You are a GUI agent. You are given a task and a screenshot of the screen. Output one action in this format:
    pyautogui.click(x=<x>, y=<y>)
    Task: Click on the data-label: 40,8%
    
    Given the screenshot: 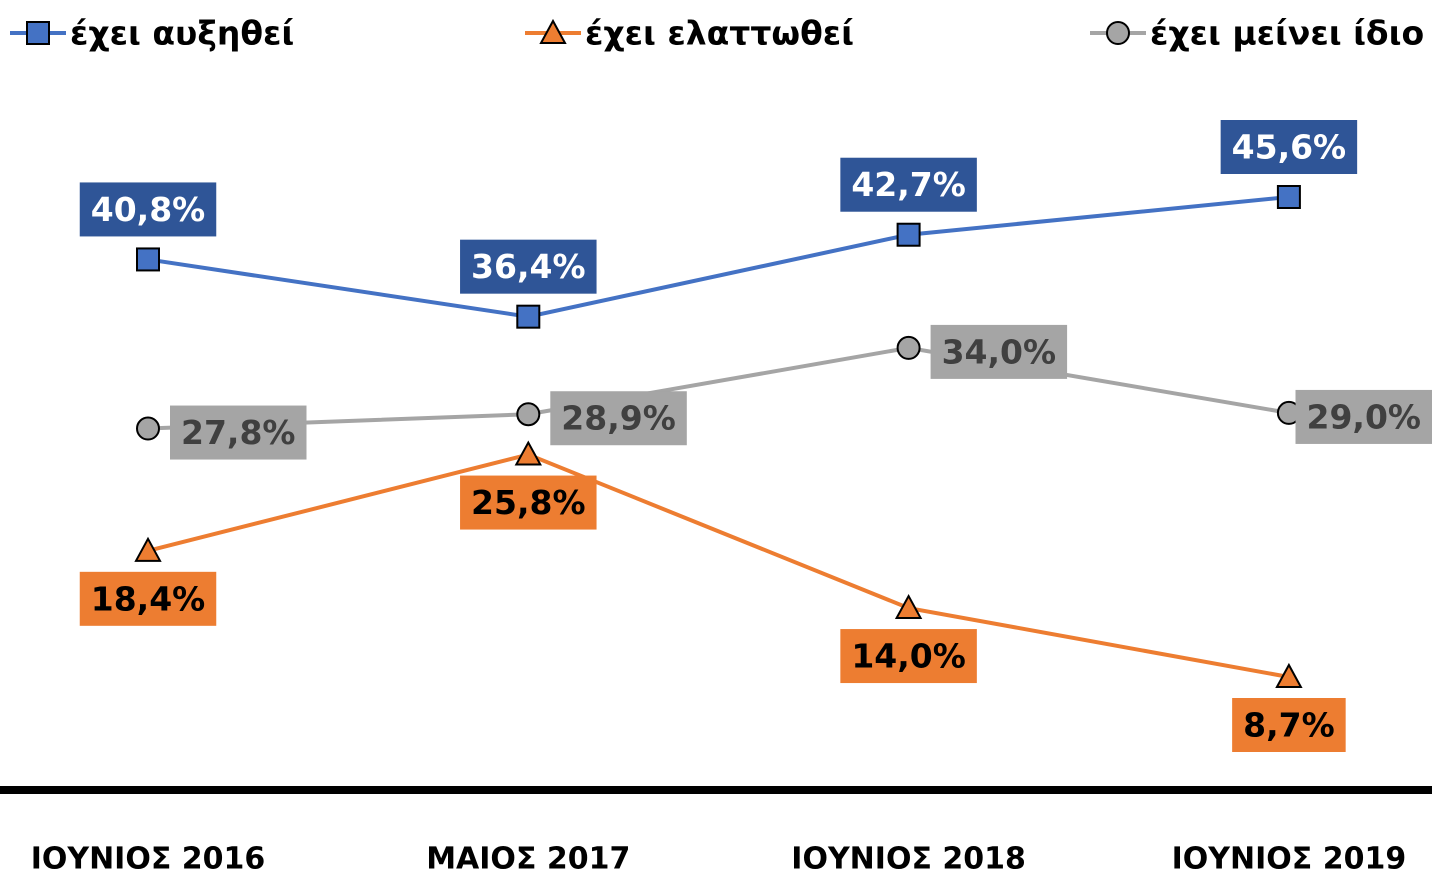 What is the action you would take?
    pyautogui.click(x=148, y=209)
    